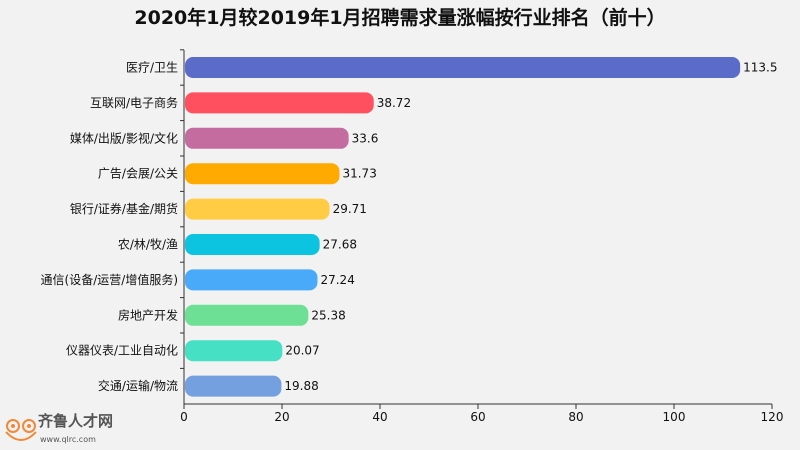  Describe the element at coordinates (365, 138) in the screenshot. I see `data-label: 33.6` at that location.